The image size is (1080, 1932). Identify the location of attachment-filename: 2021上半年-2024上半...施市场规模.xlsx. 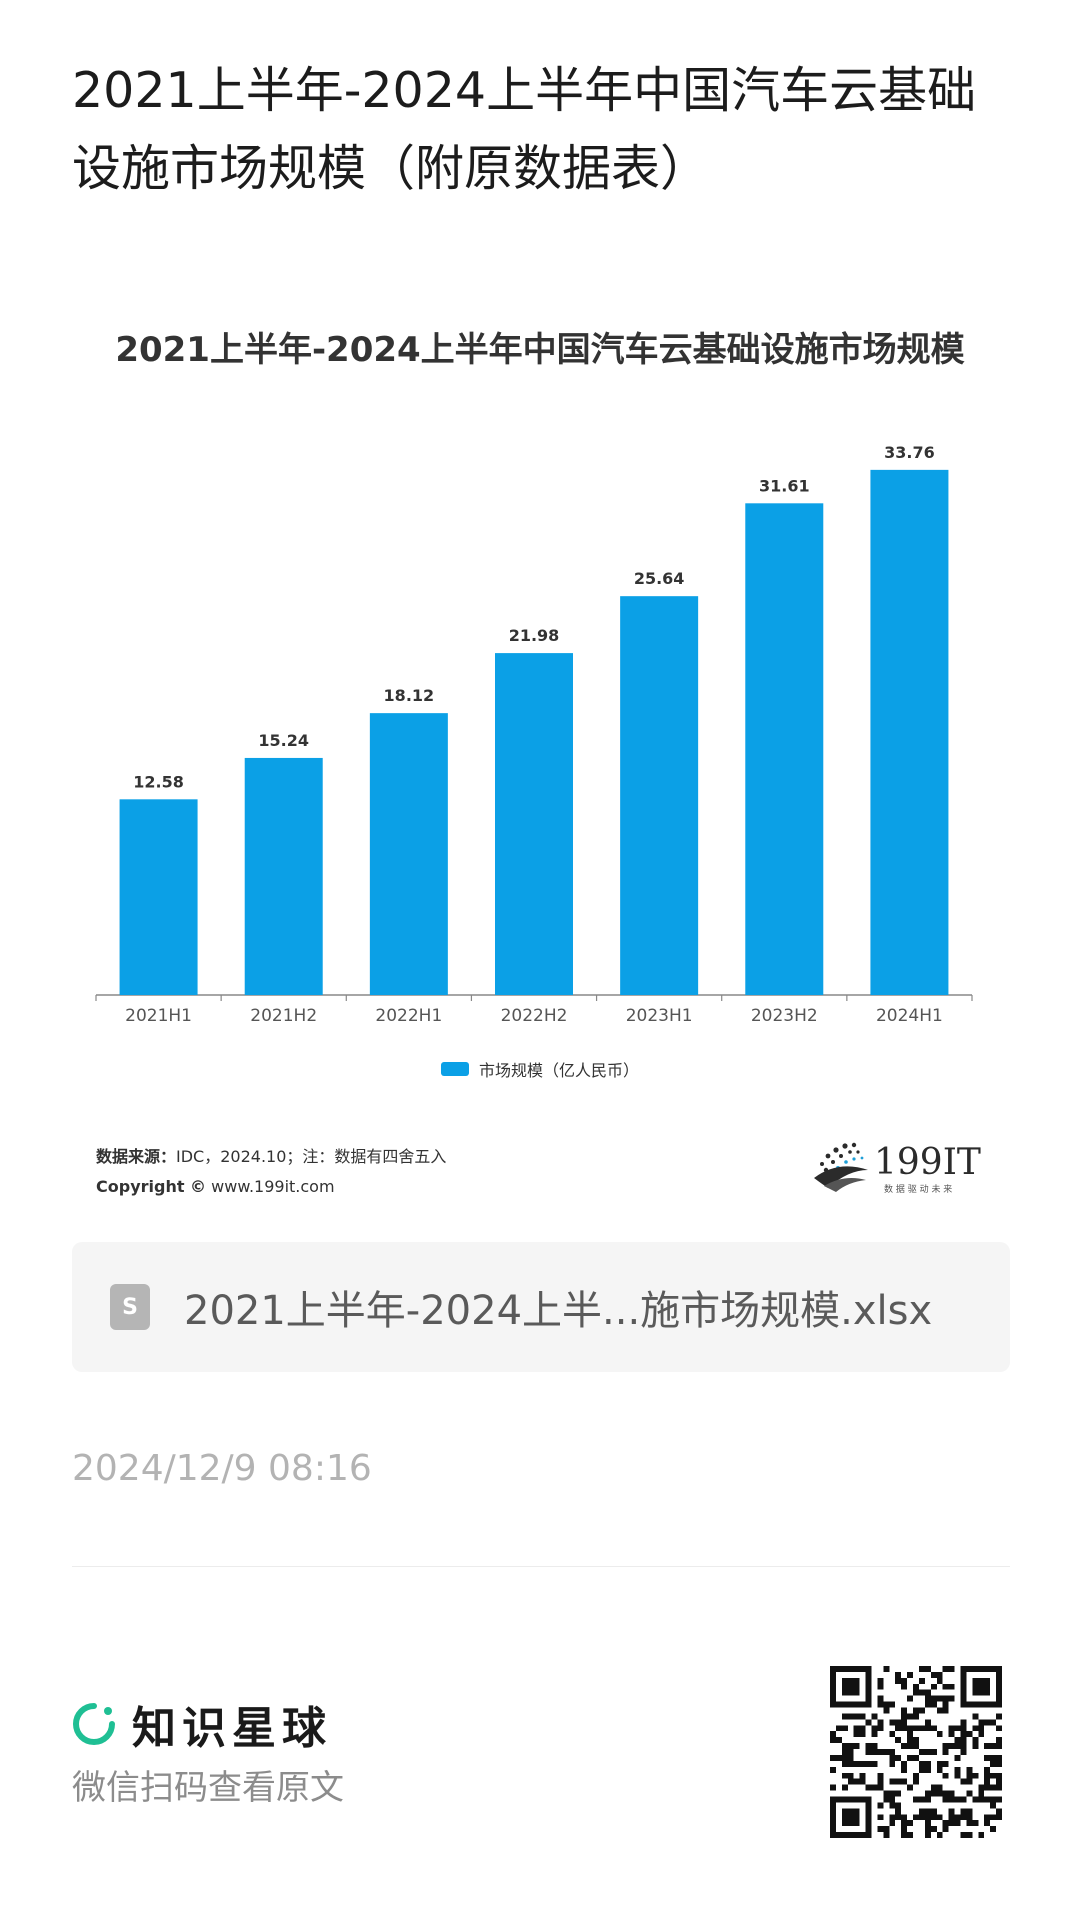
(558, 1311).